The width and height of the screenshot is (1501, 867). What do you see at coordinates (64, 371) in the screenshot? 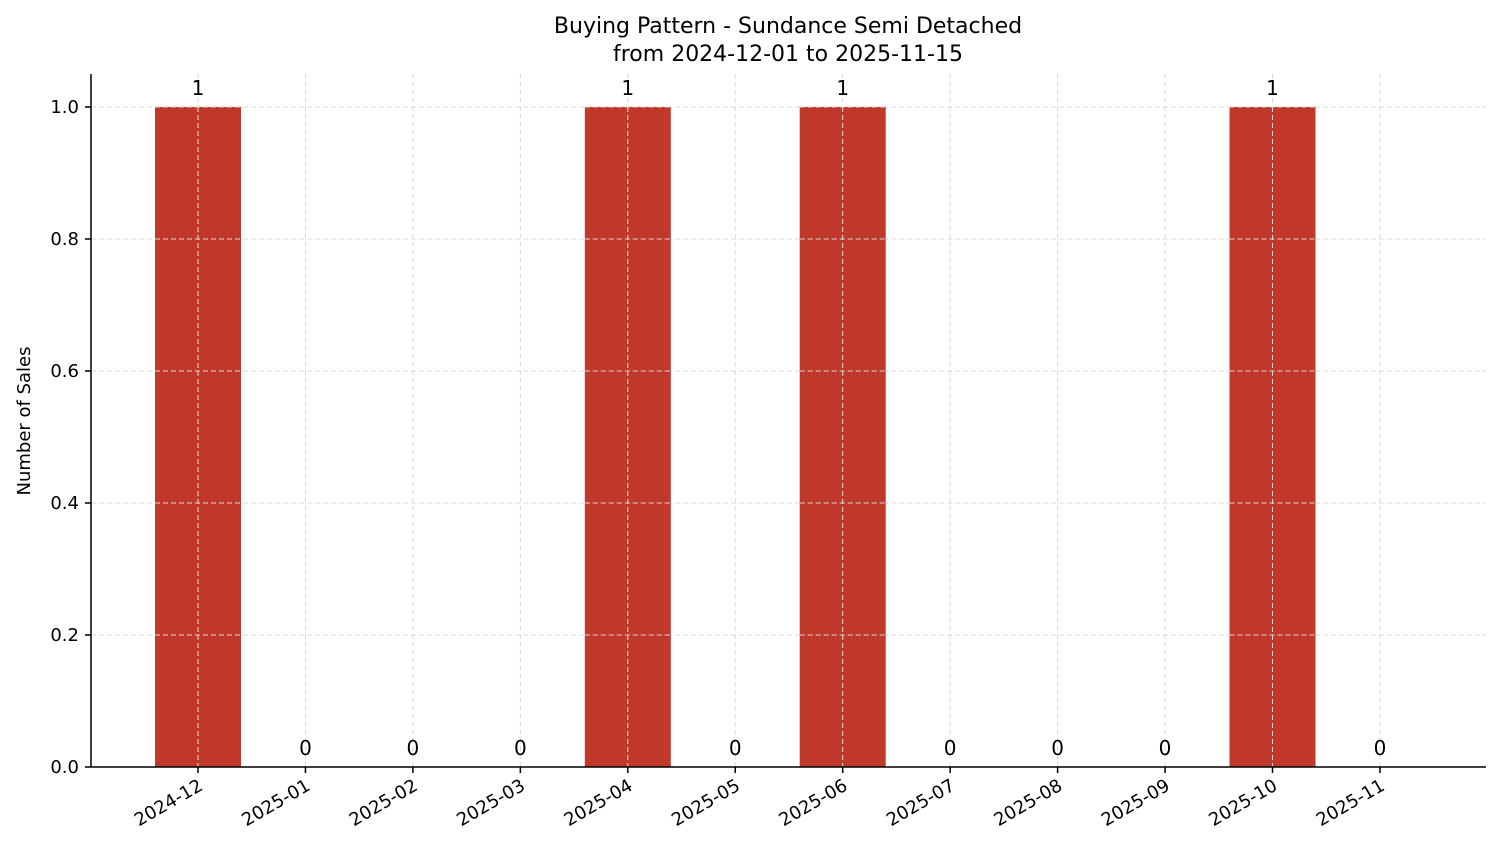
I see `y-tick-label: 0.6` at bounding box center [64, 371].